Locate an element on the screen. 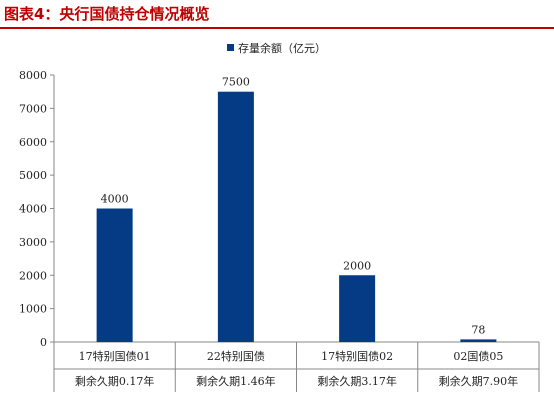 This screenshot has width=554, height=401. y-tick-label: 7000 is located at coordinates (33, 108).